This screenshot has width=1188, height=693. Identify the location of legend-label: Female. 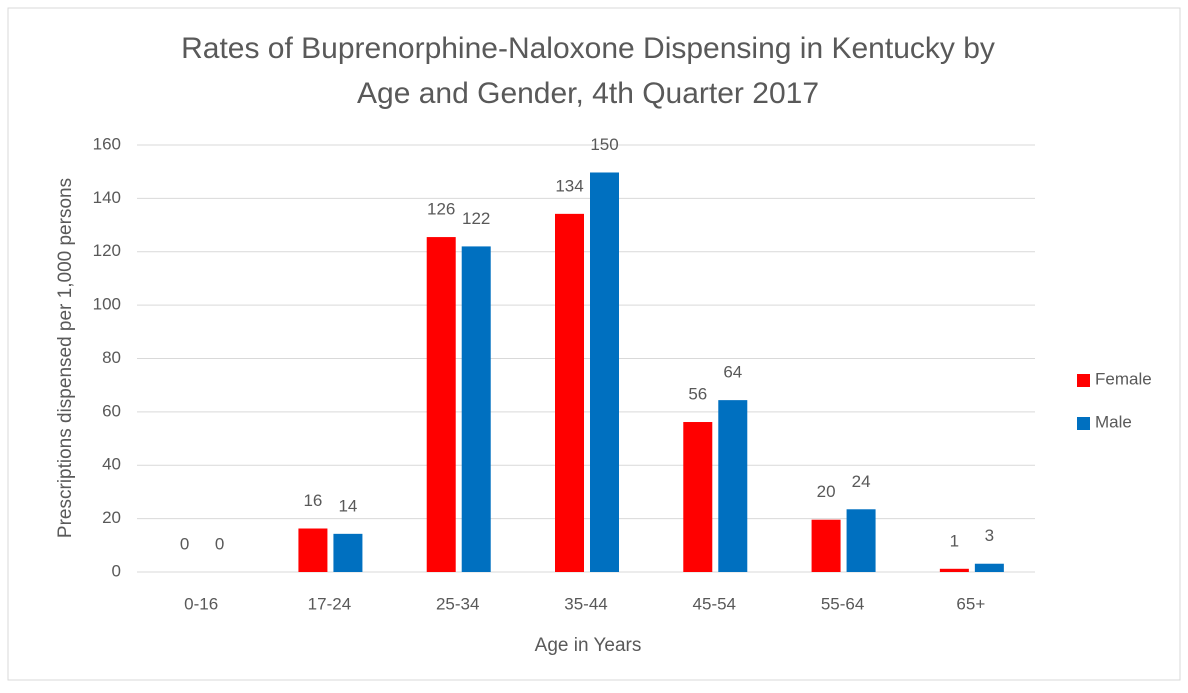
(1123, 378).